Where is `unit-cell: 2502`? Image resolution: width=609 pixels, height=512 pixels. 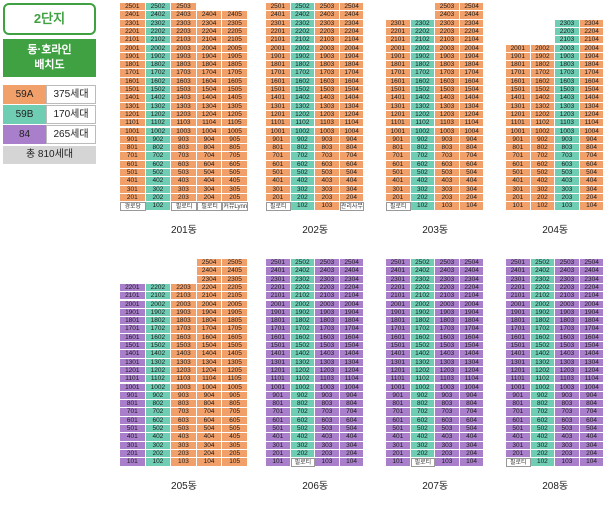 unit-cell: 2502 is located at coordinates (303, 7).